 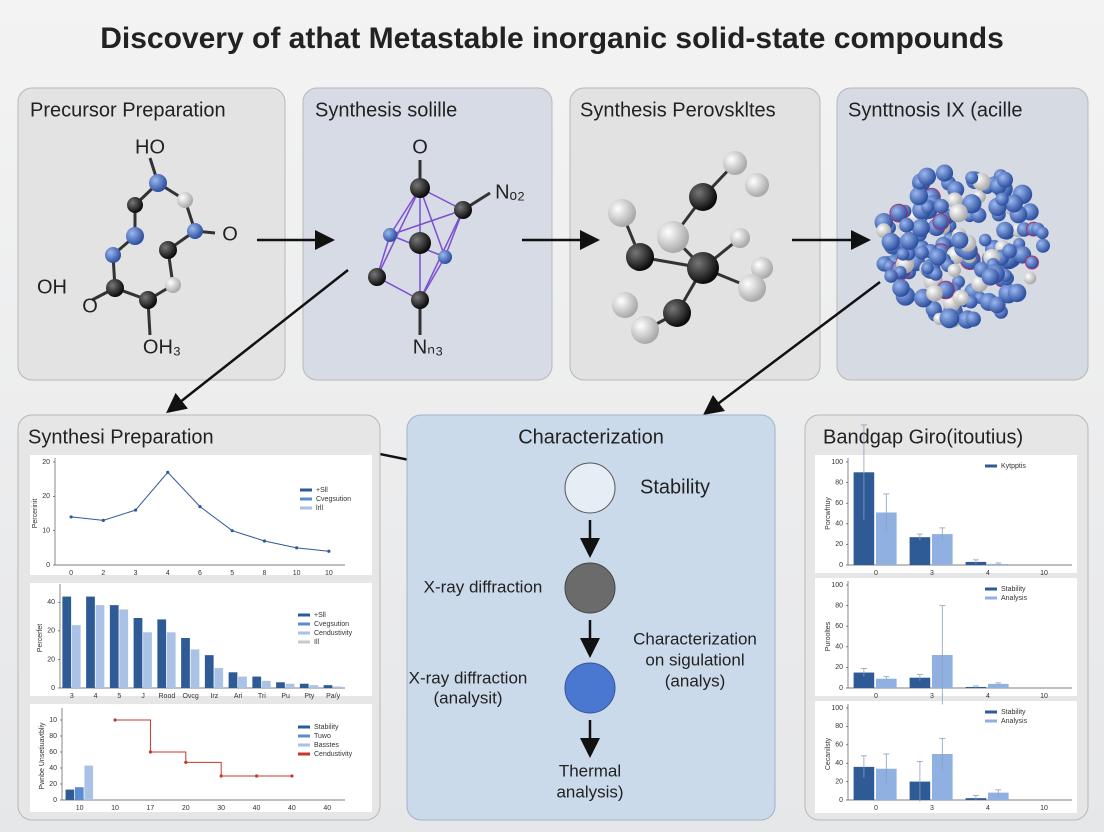 I want to click on x-tick-label: Pty, so click(x=309, y=696).